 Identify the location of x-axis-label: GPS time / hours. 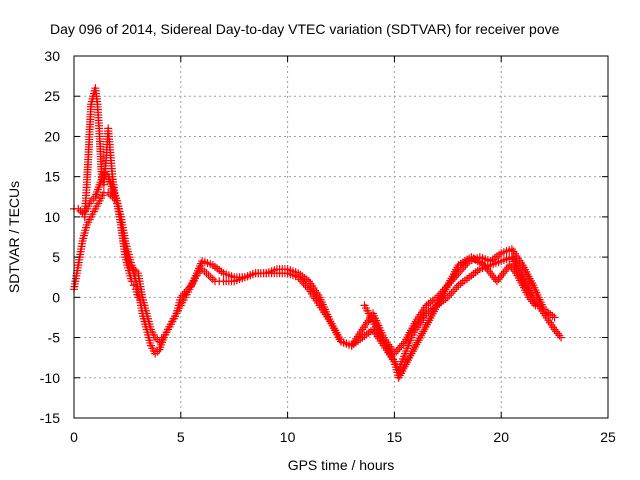
(341, 465).